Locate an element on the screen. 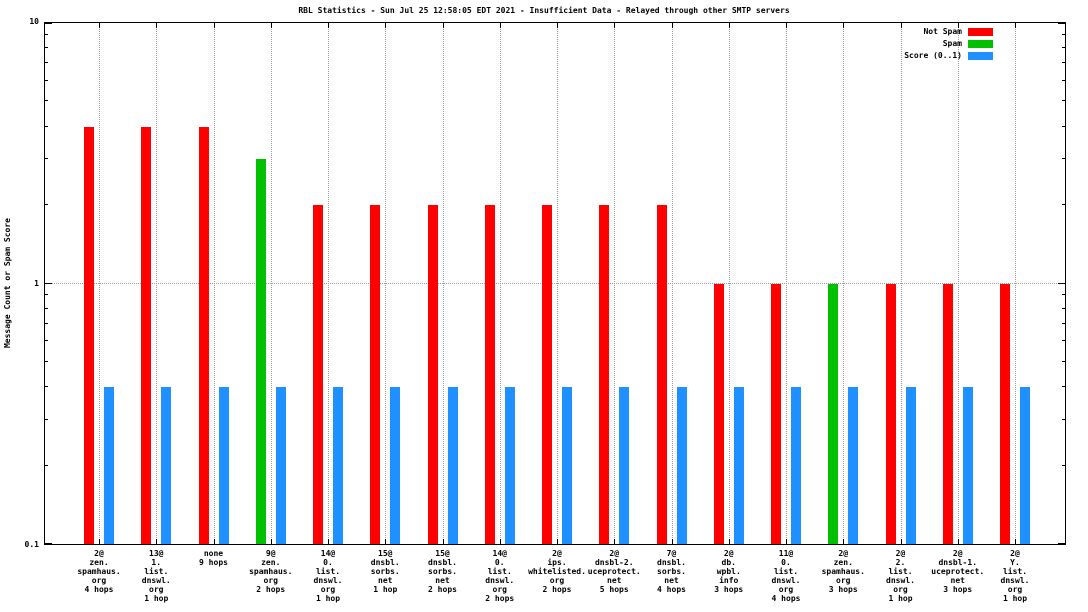  legend-label: Score (0..1) is located at coordinates (933, 55).